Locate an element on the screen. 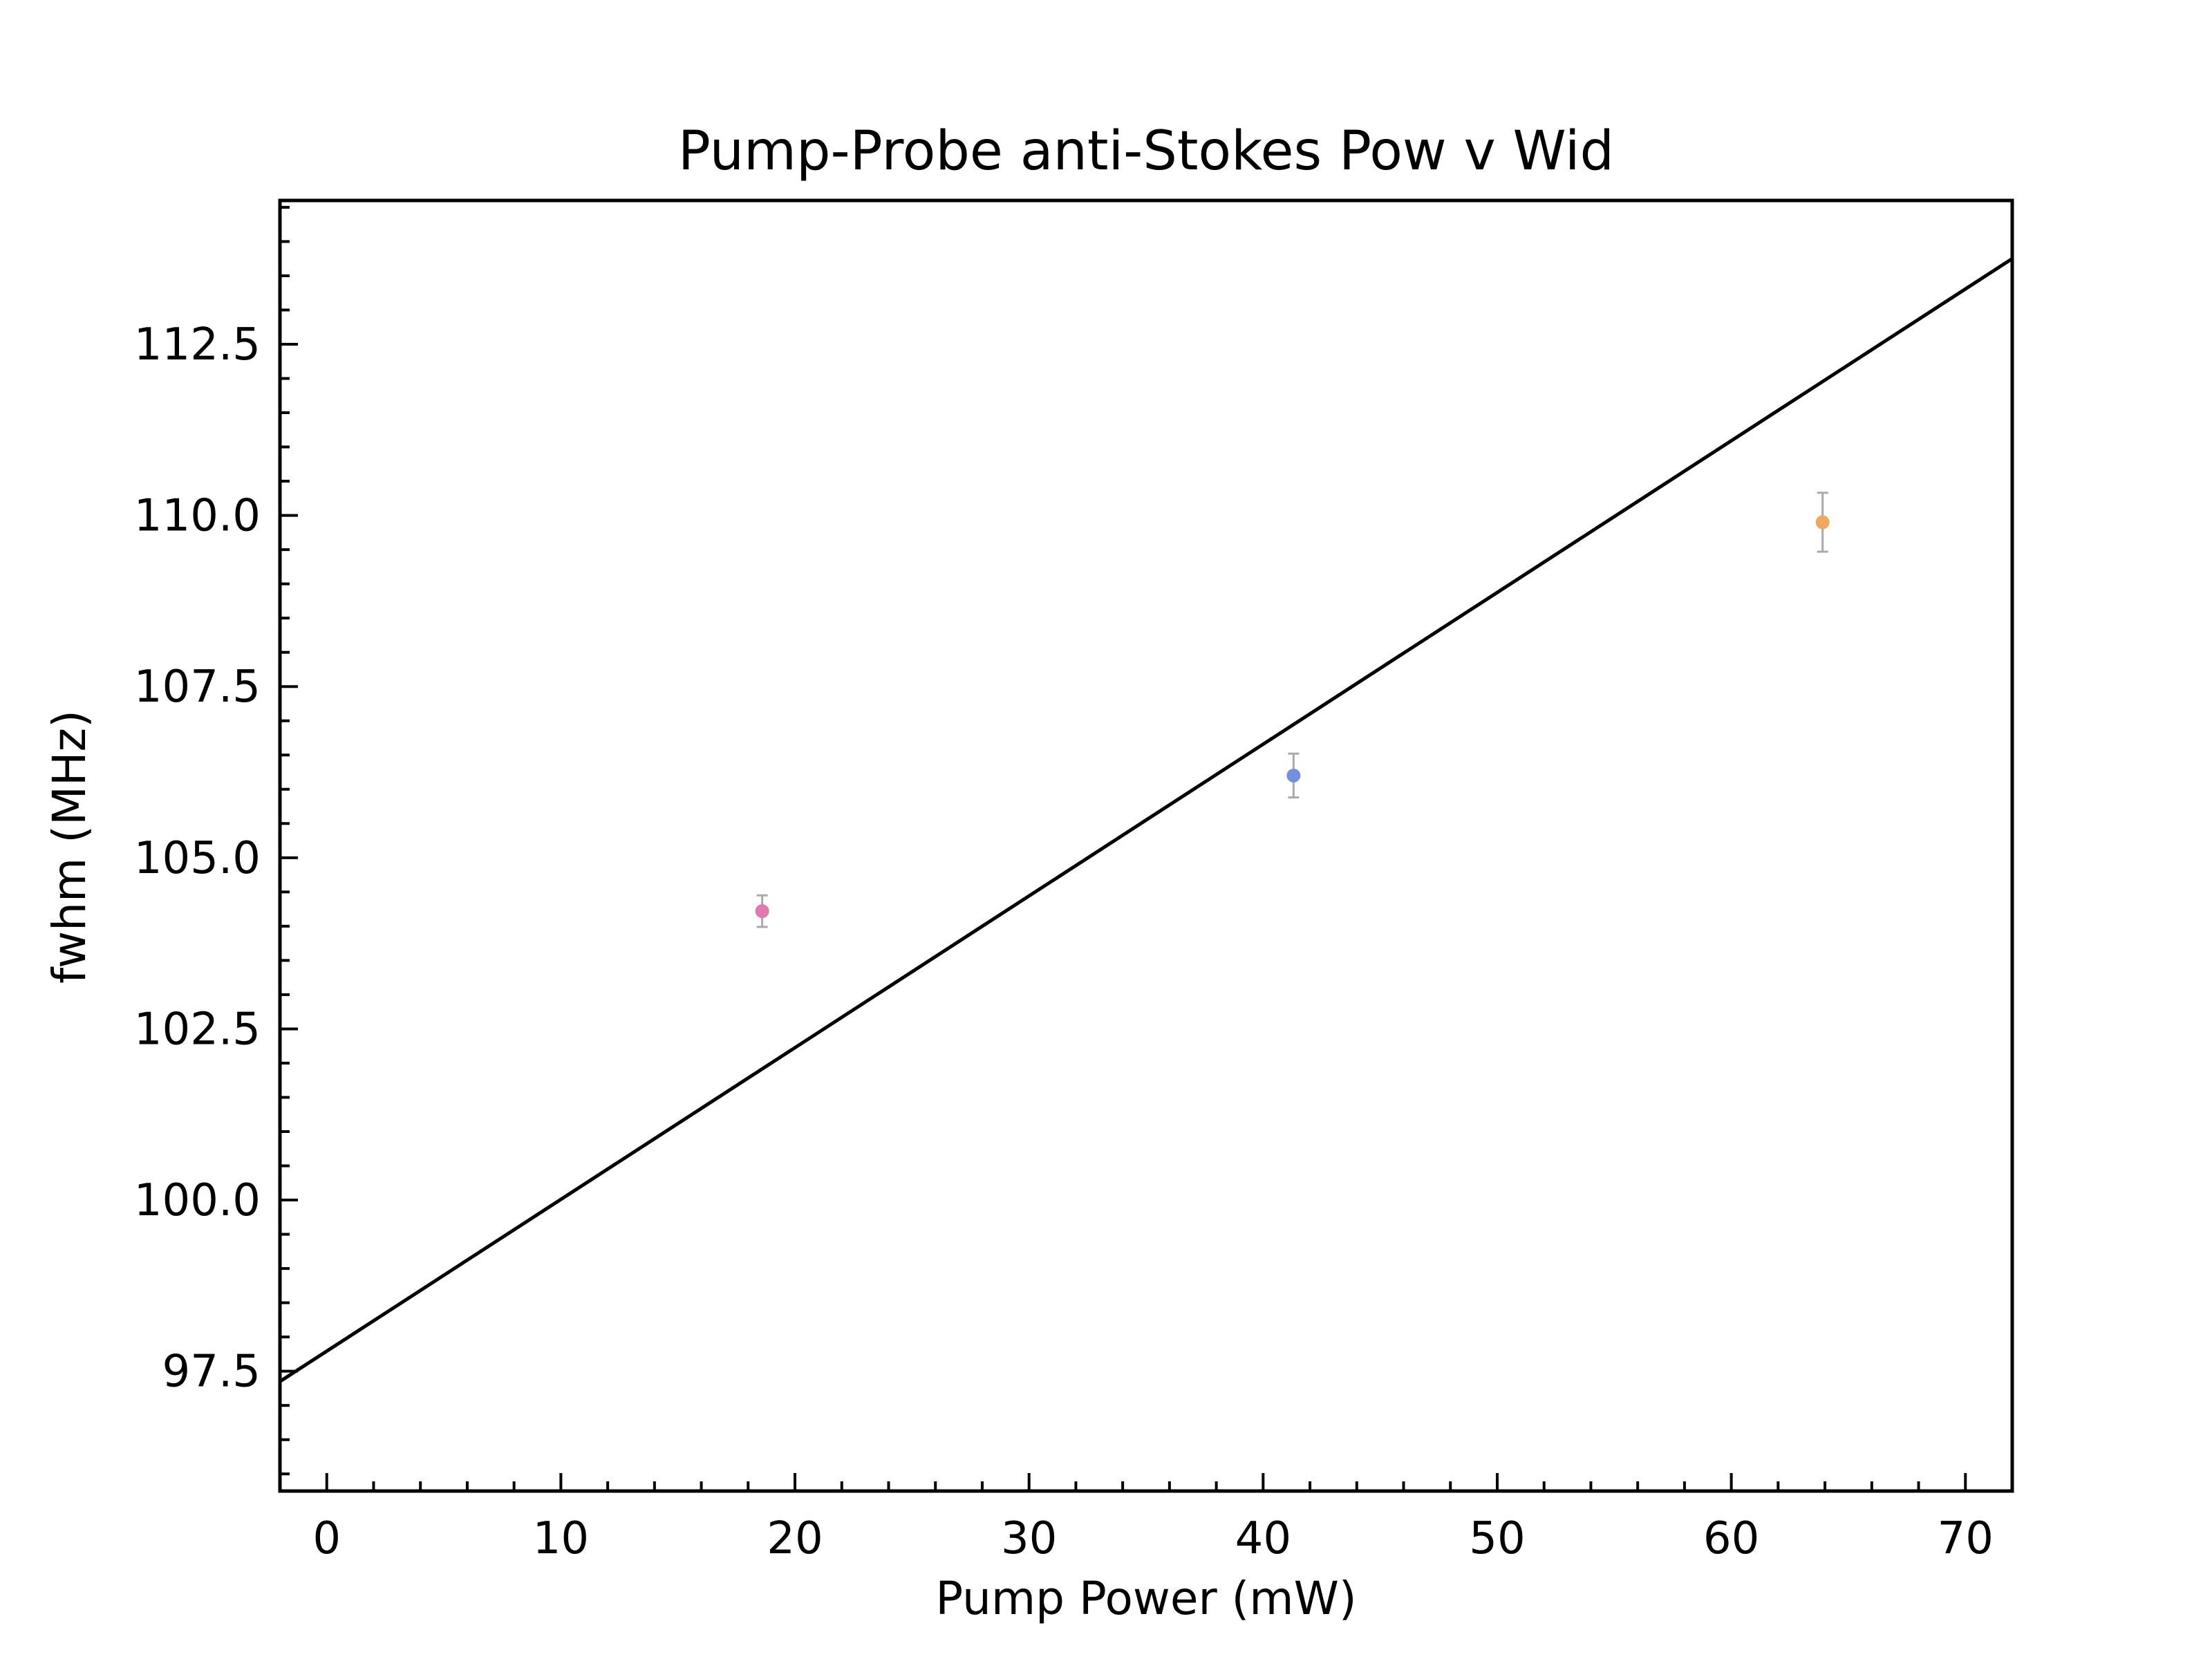 The width and height of the screenshot is (2212, 1659). x-axis-label: Pump Power (mW) is located at coordinates (1145, 1598).